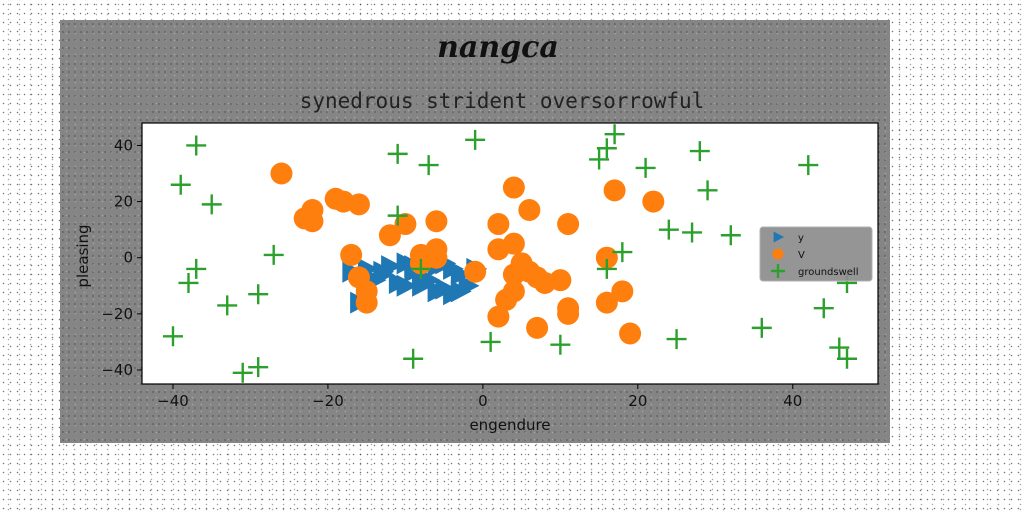  What do you see at coordinates (498, 47) in the screenshot?
I see `figure-suptitle: nangca` at bounding box center [498, 47].